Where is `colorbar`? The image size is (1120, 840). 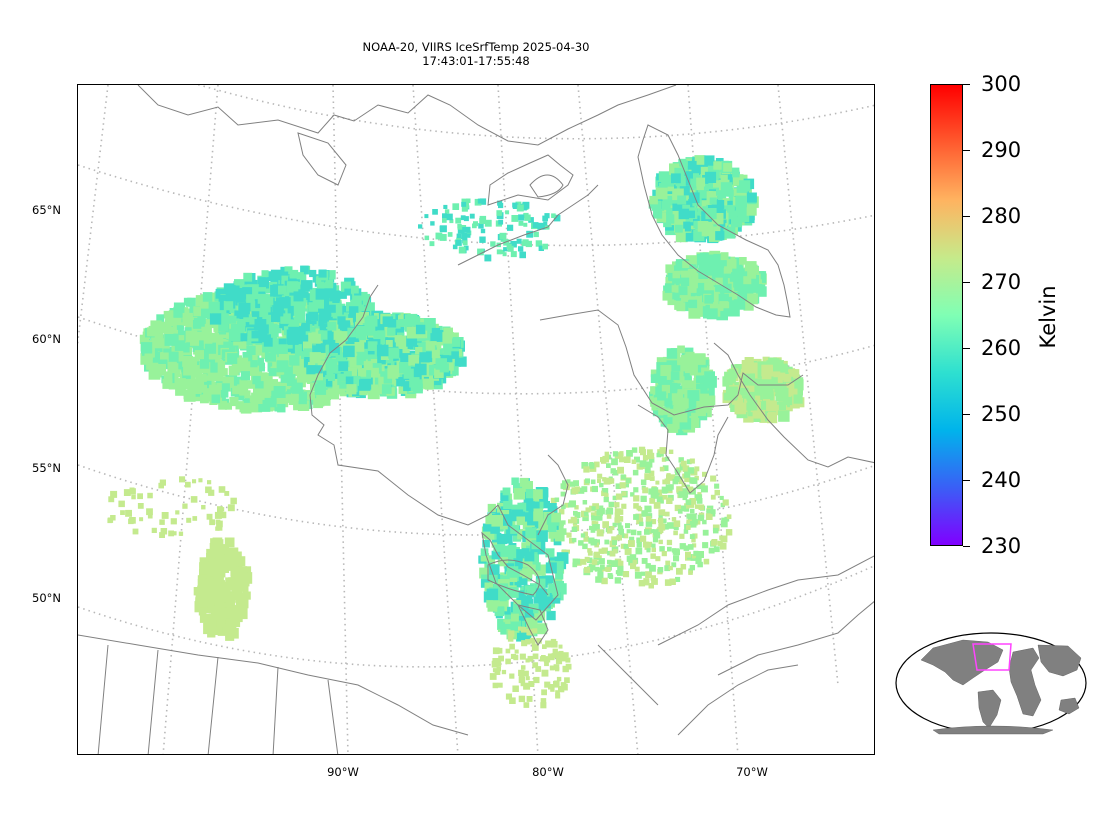 colorbar is located at coordinates (946, 315).